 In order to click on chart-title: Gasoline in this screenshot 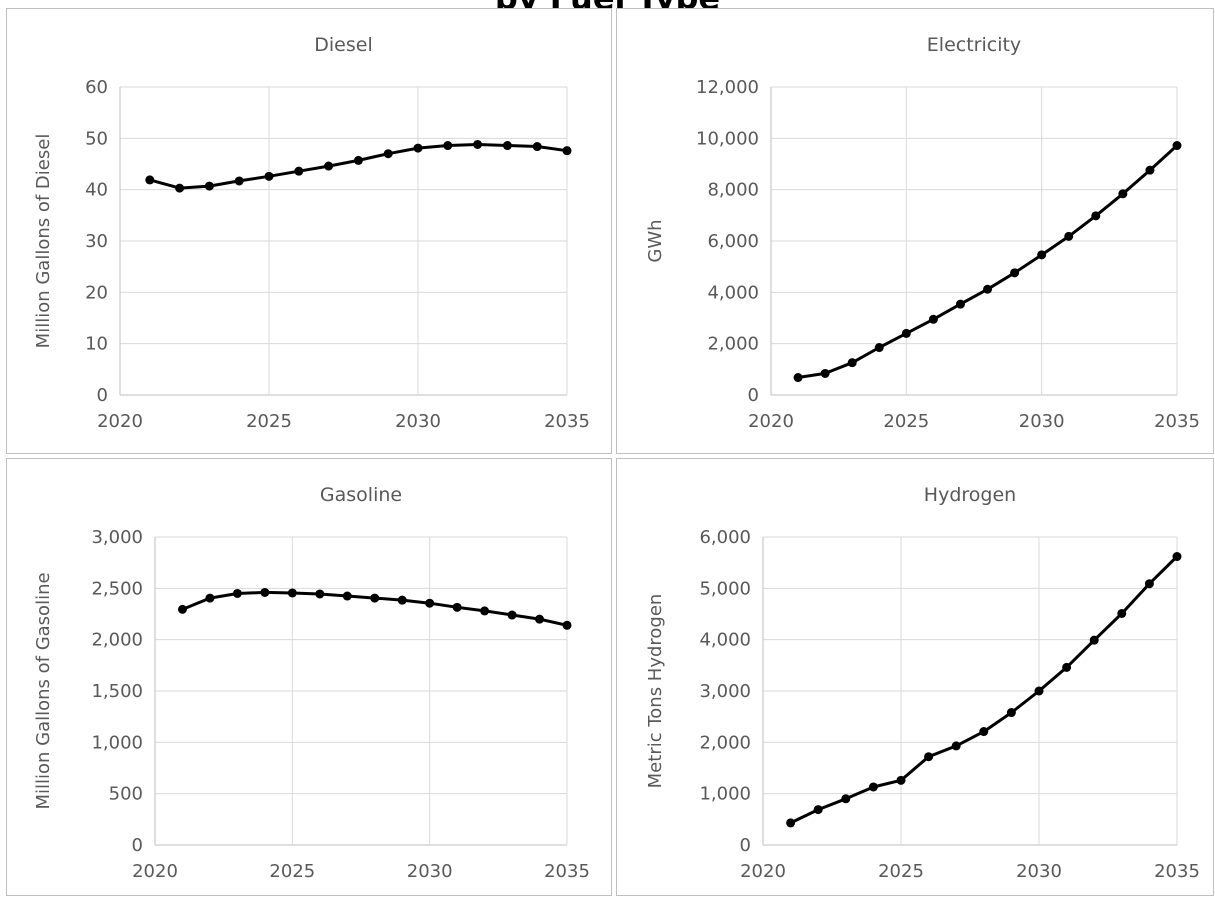, I will do `click(361, 495)`.